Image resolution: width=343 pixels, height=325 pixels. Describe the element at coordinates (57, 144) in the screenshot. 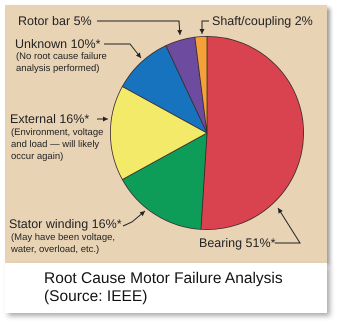

I see `text: (Environment, voltage and load — will likely occur again)` at that location.